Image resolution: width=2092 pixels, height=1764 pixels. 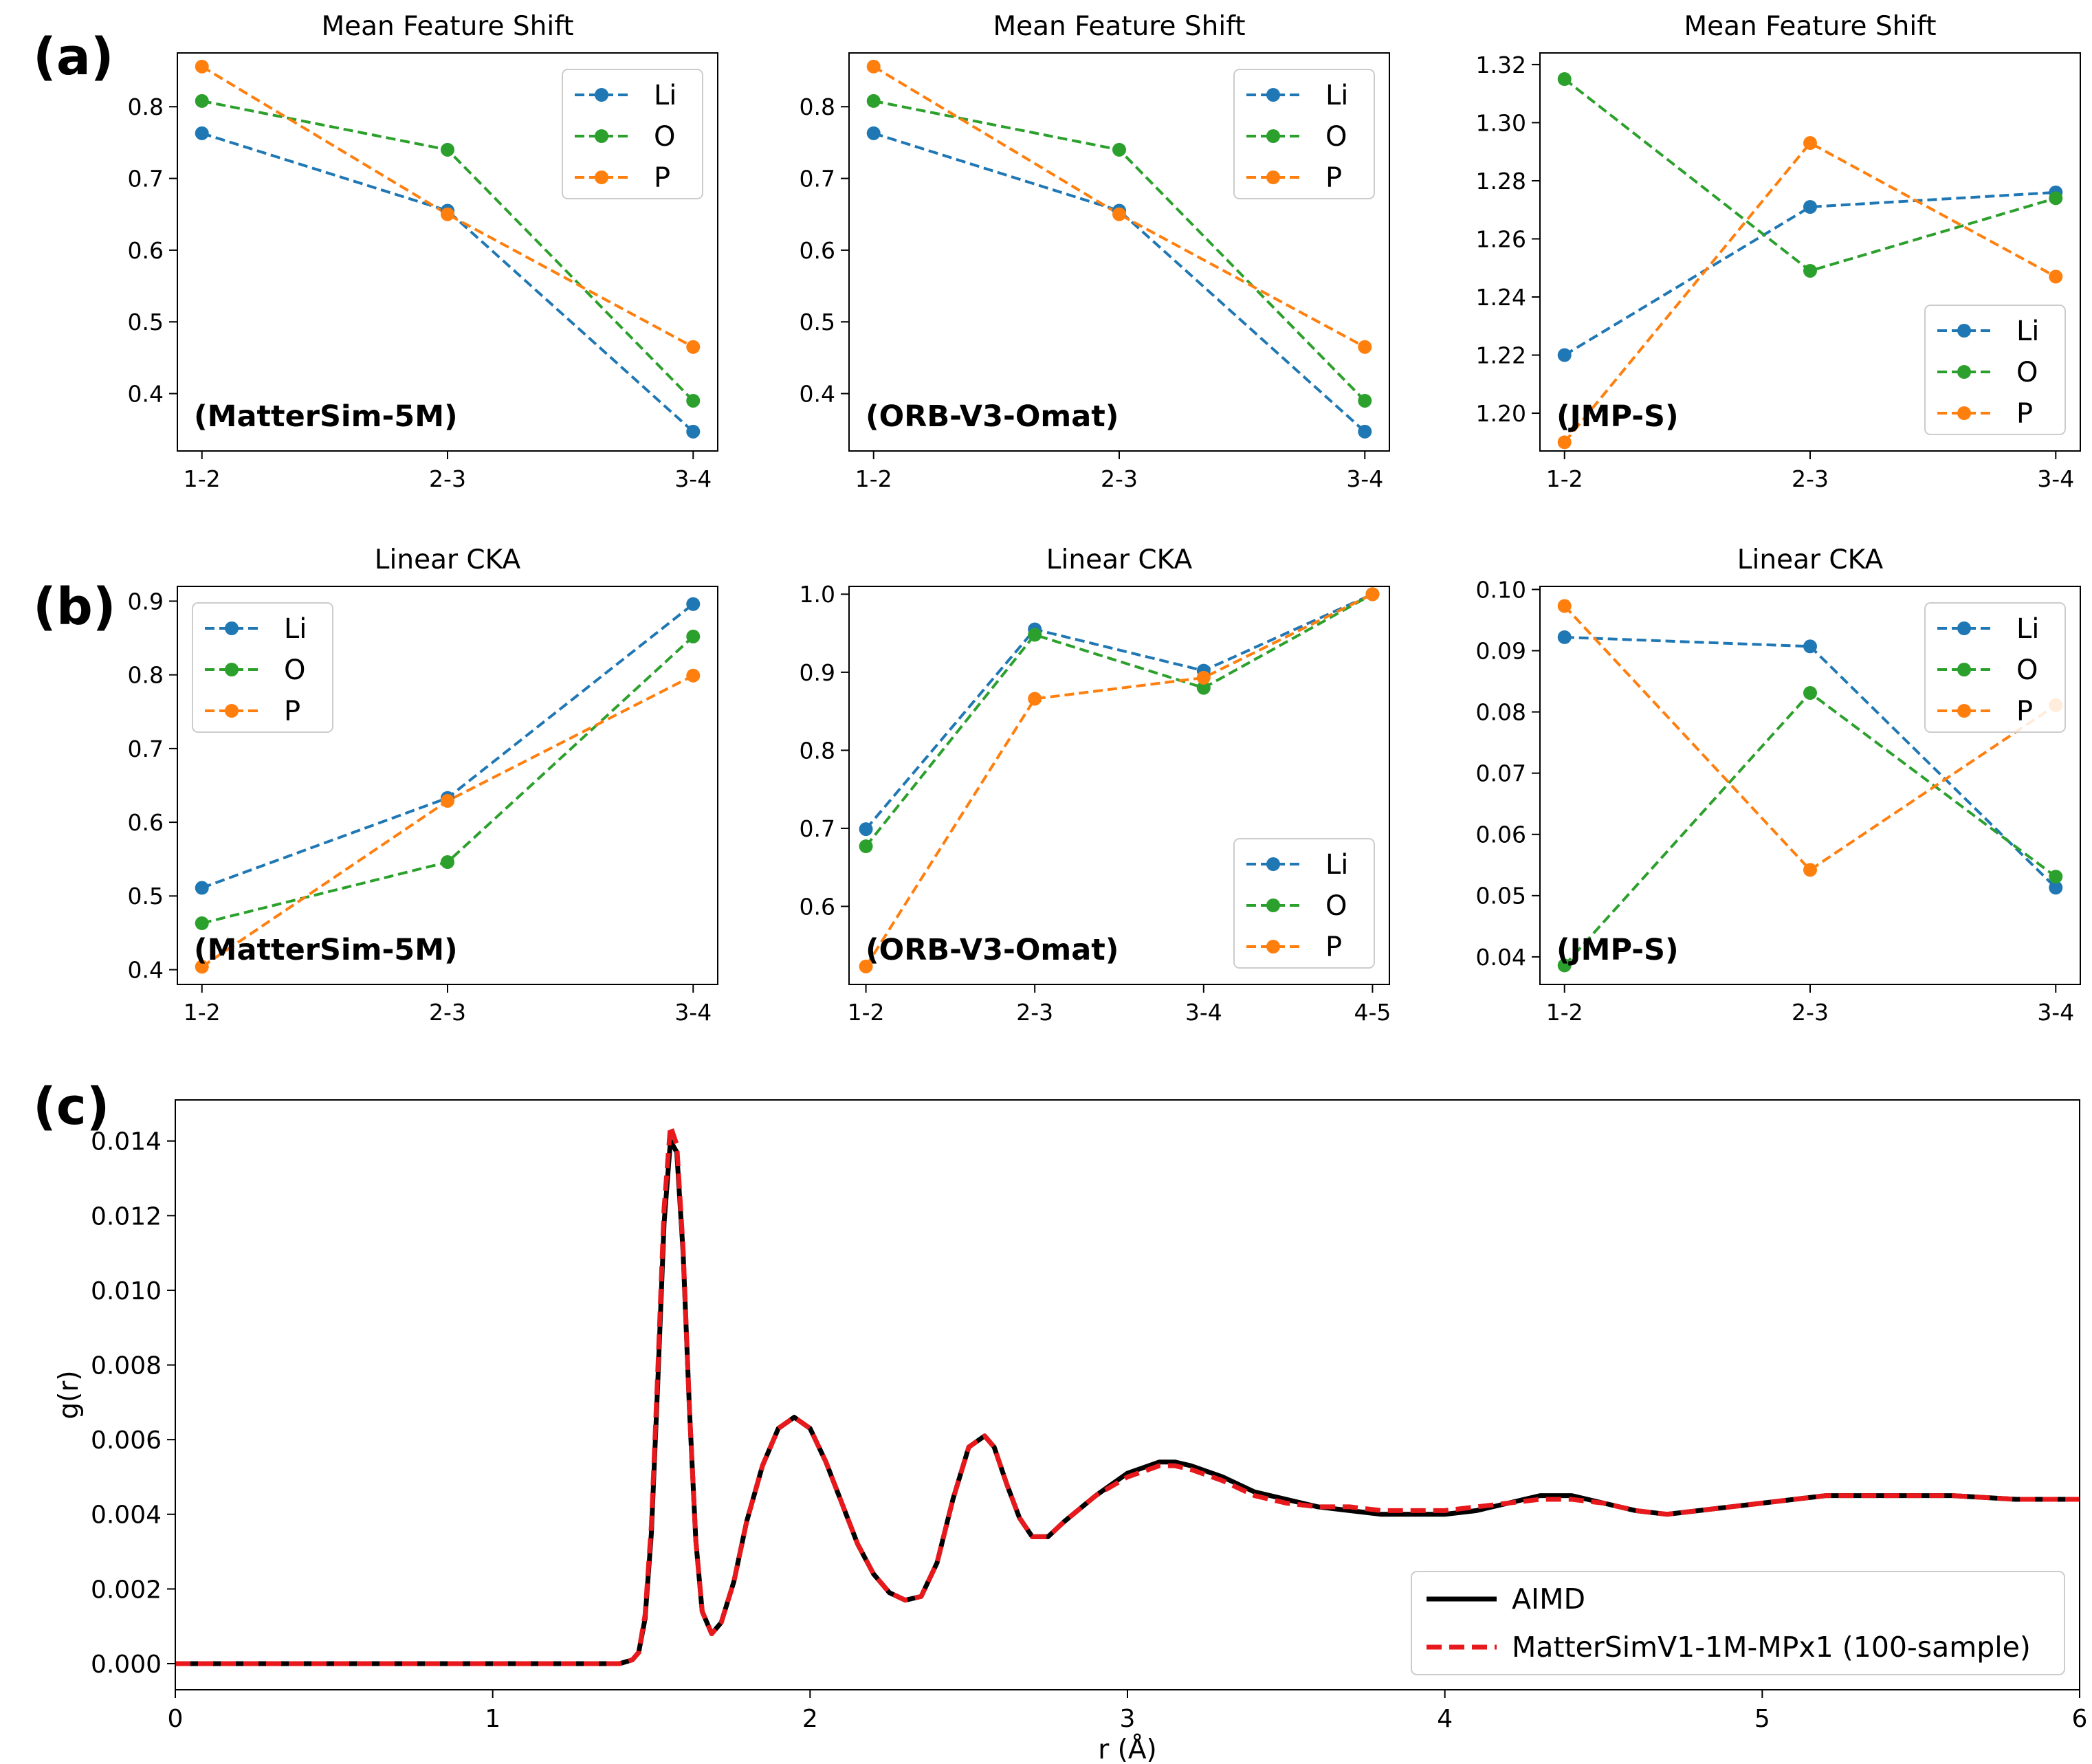 I want to click on y-tick-label: 0.10, so click(x=1501, y=590).